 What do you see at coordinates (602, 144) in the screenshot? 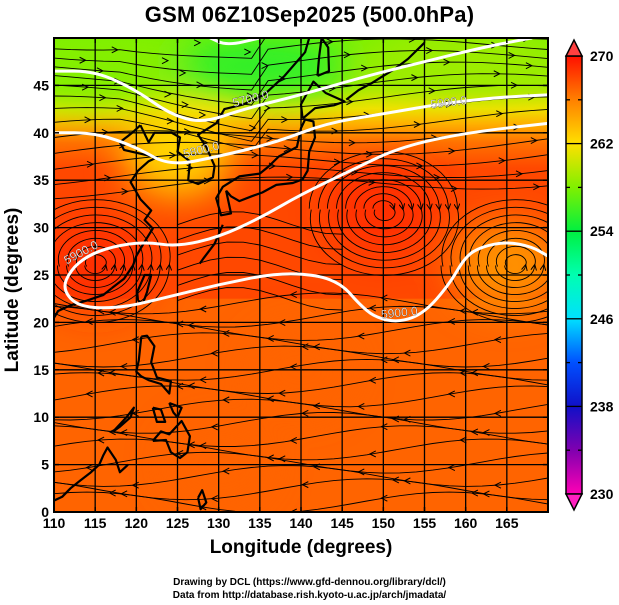
I see `colorbar-tick-label: 262` at bounding box center [602, 144].